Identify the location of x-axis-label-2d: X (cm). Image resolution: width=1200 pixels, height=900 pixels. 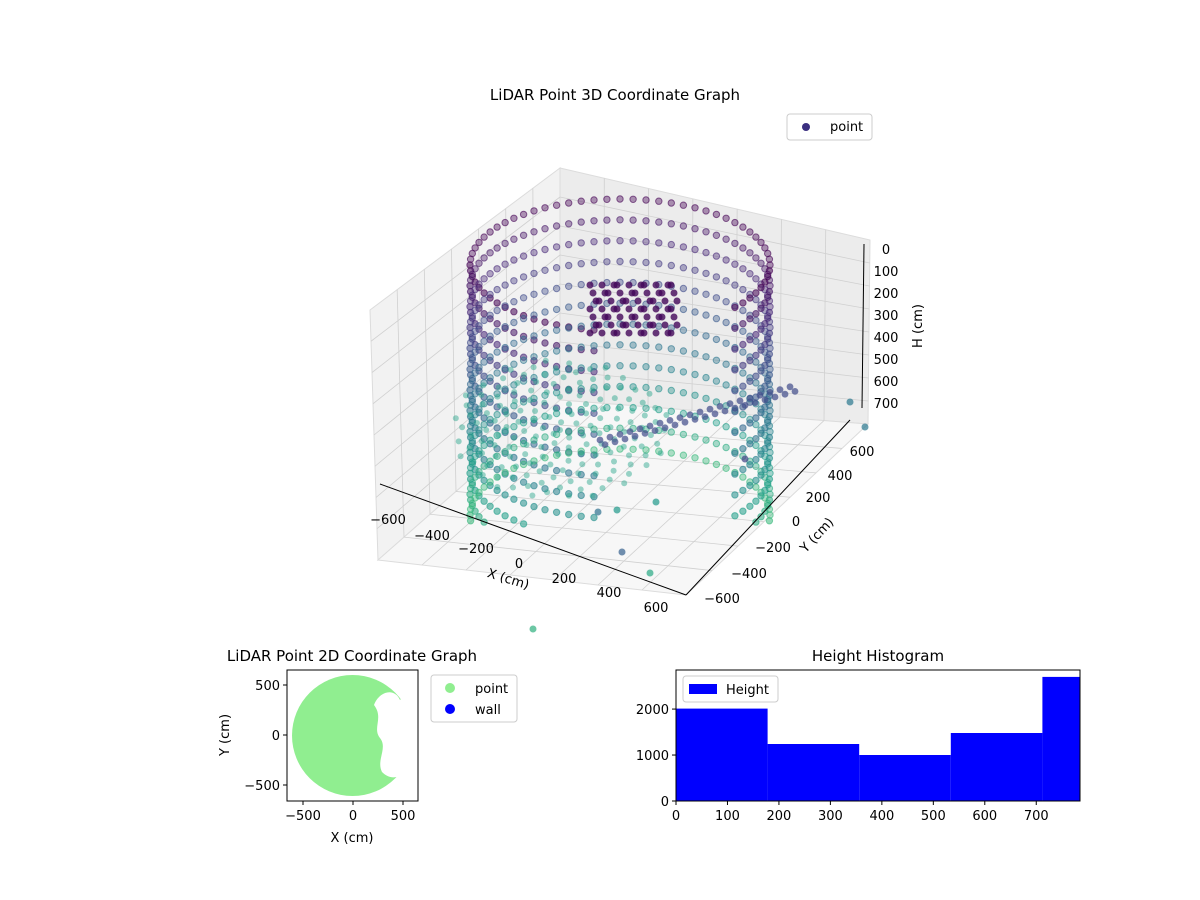
(352, 838).